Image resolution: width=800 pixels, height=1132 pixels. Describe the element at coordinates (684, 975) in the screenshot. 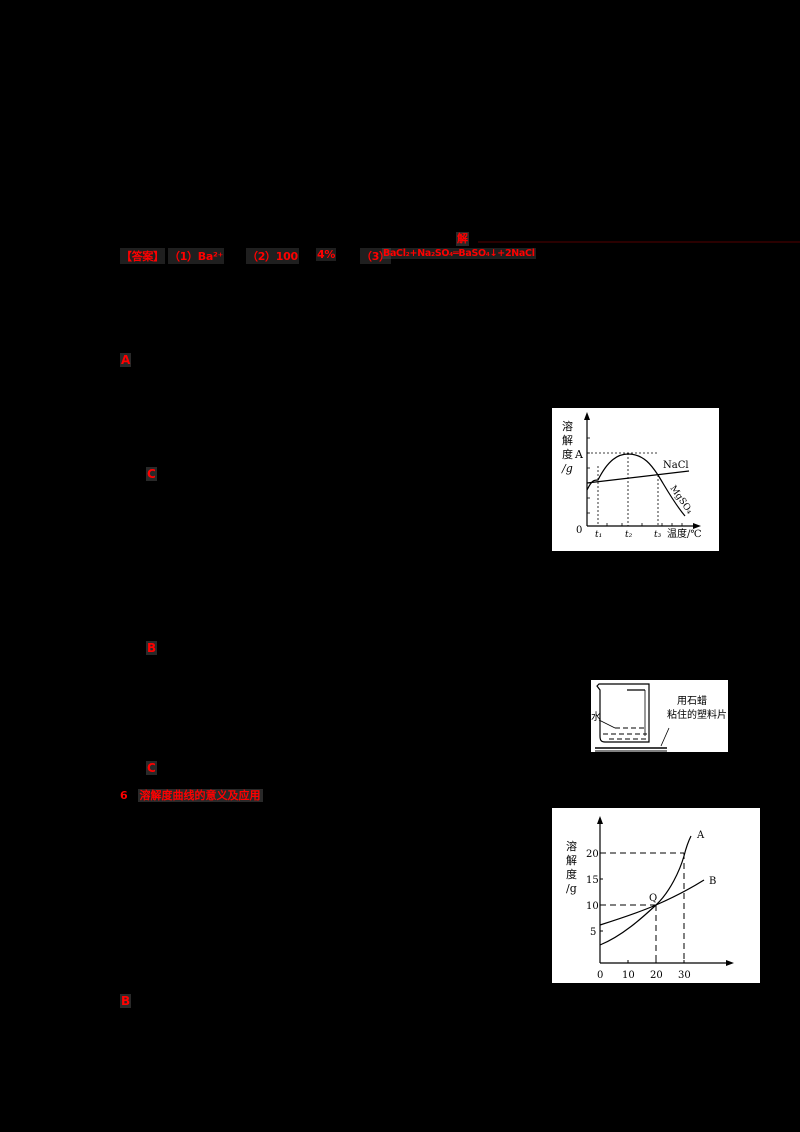

I see `x-tick-30: 30` at that location.